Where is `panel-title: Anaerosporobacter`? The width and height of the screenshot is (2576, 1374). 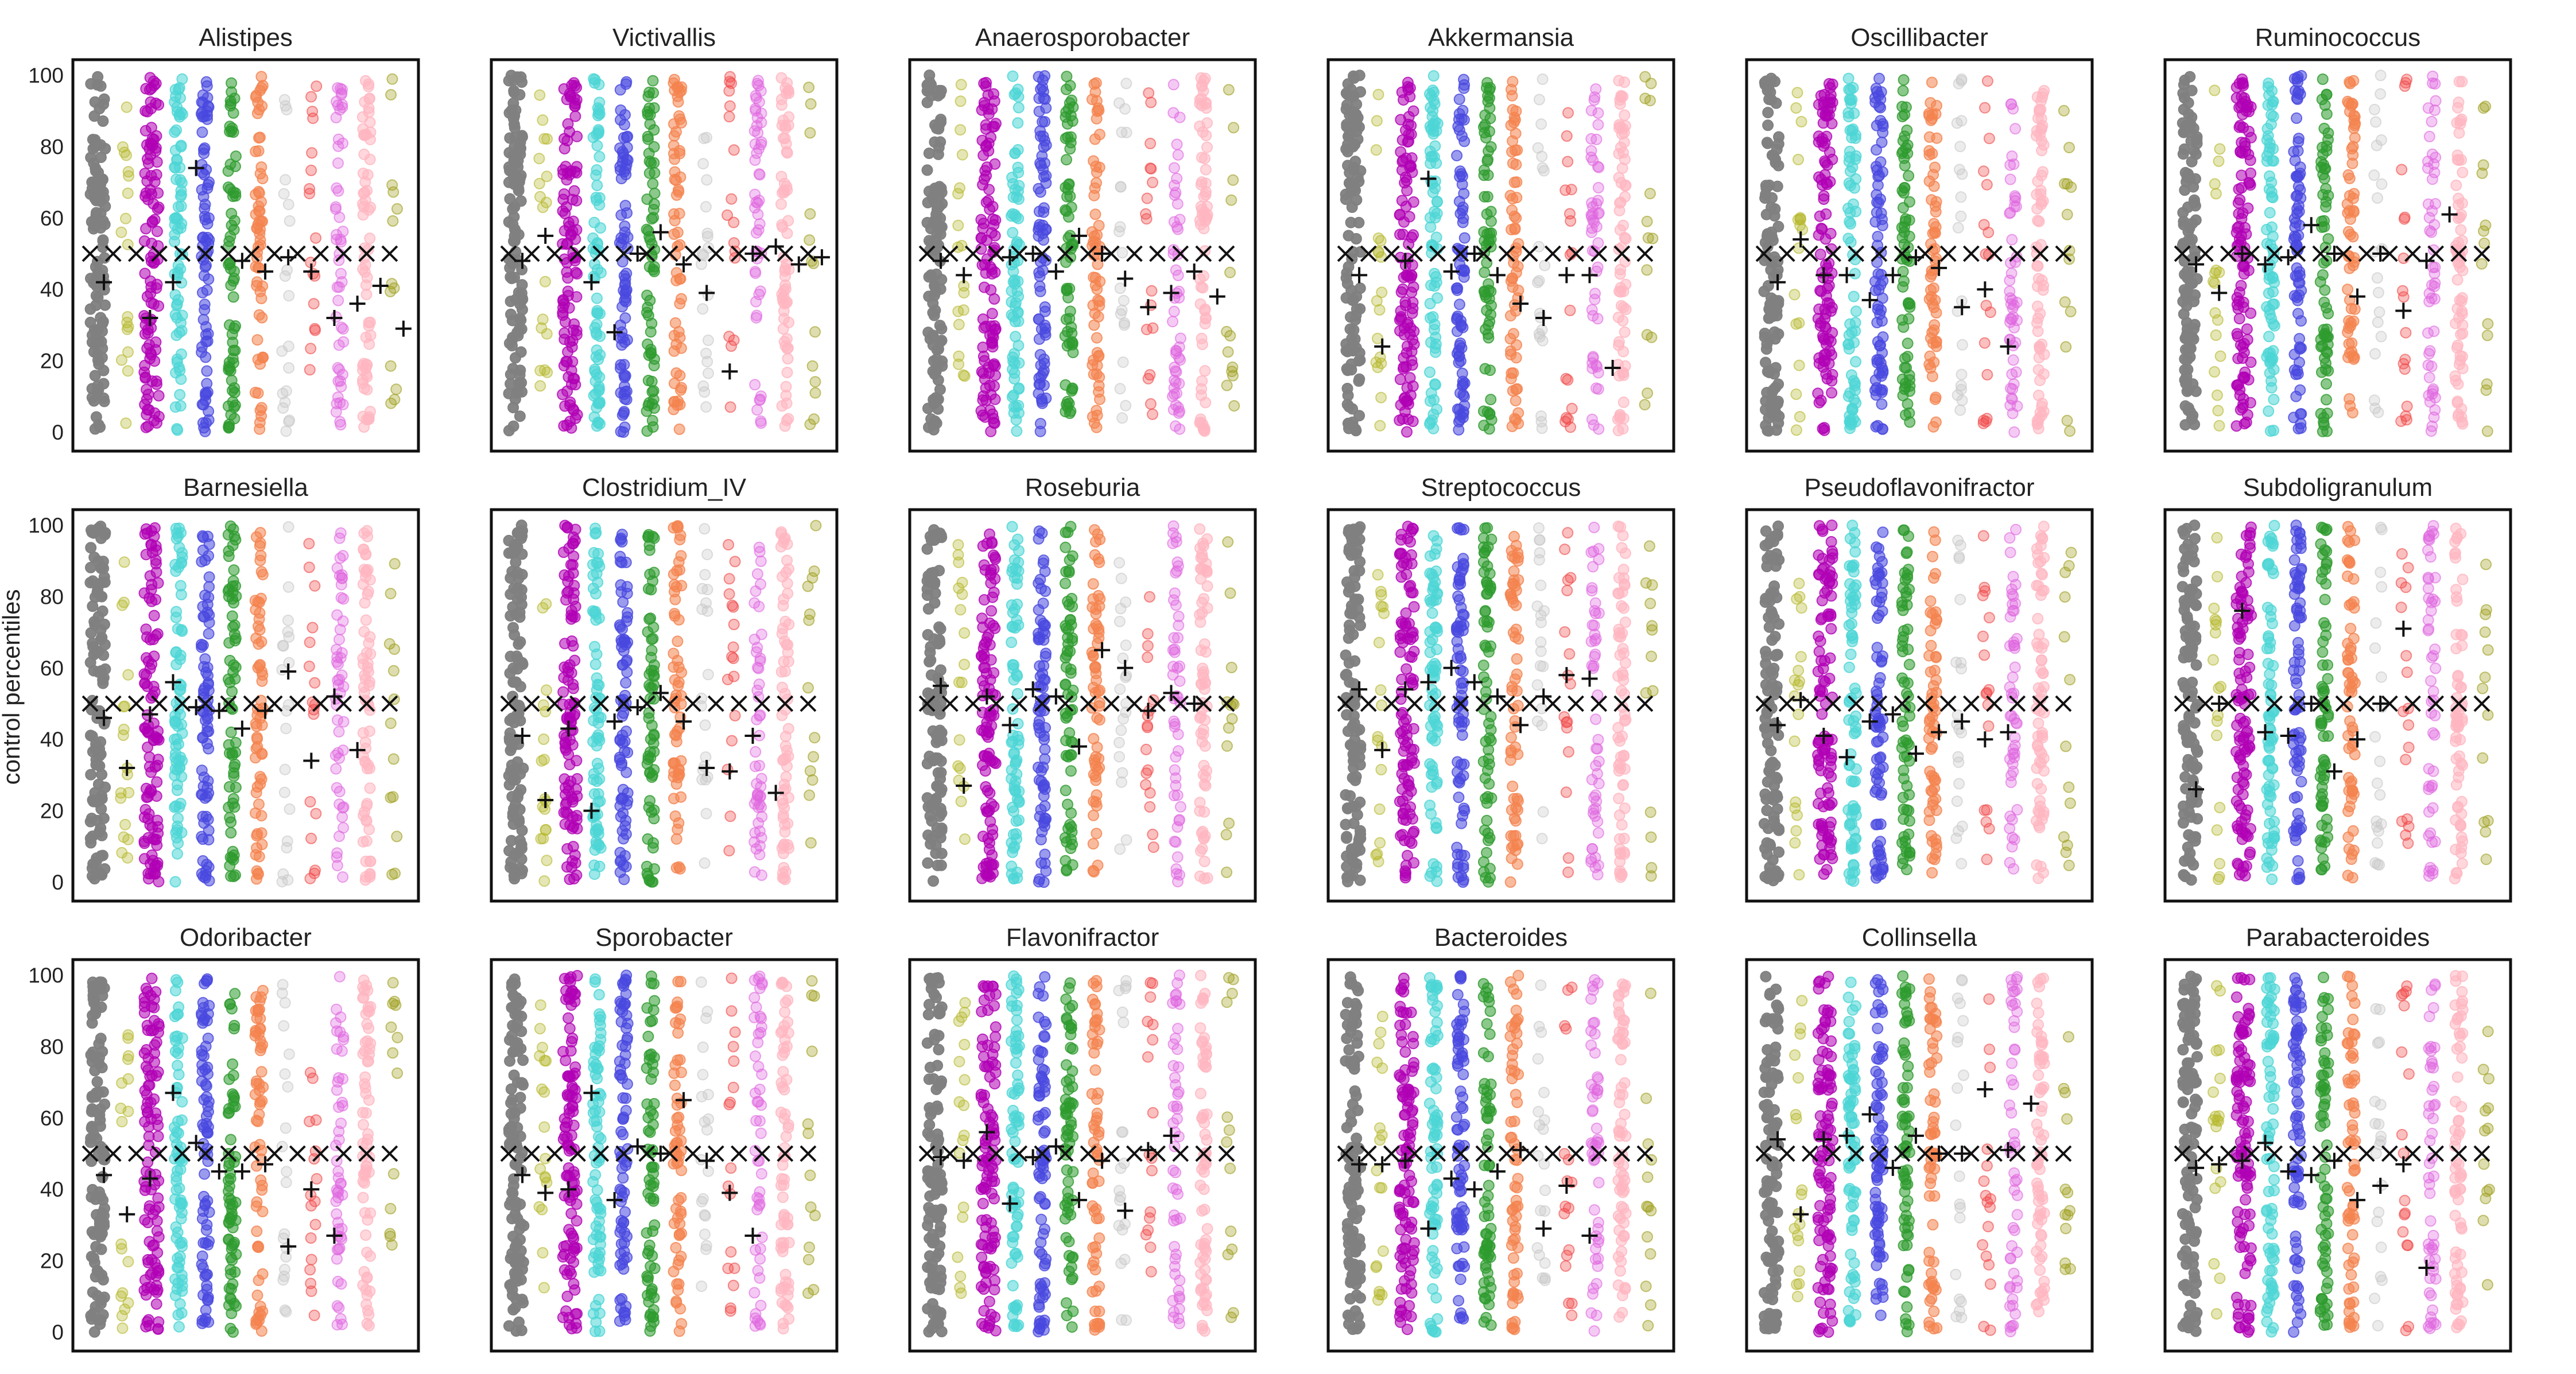 panel-title: Anaerosporobacter is located at coordinates (1082, 38).